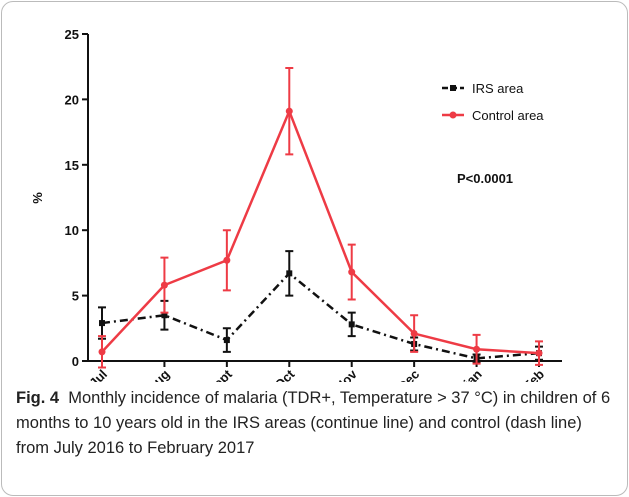 The width and height of the screenshot is (629, 497). Describe the element at coordinates (72, 34) in the screenshot. I see `y-tick-label: 25` at that location.